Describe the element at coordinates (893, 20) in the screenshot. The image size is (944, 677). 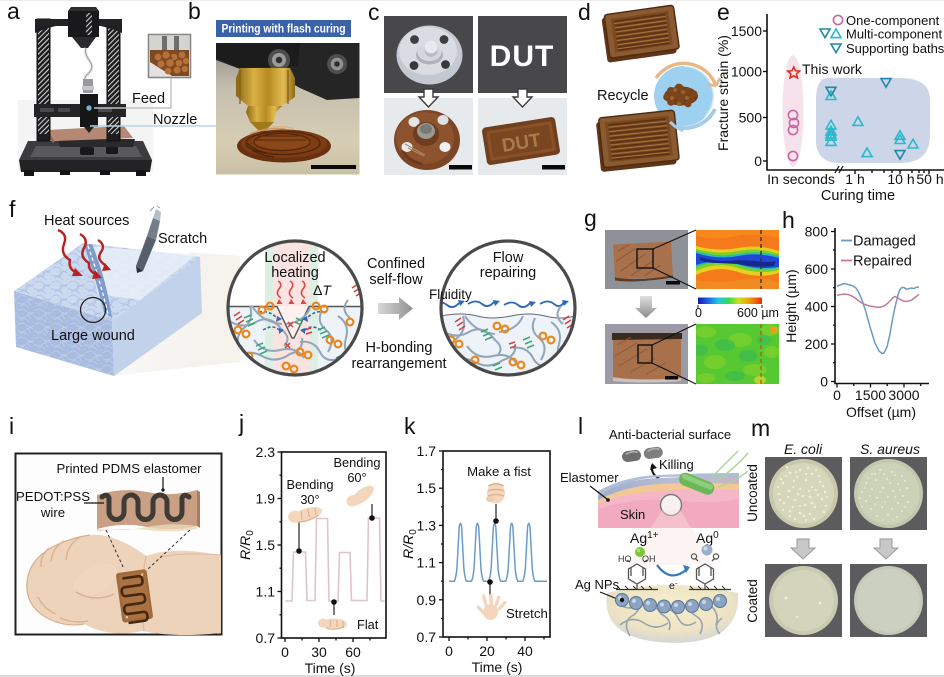
I see `svg-text: One-component` at that location.